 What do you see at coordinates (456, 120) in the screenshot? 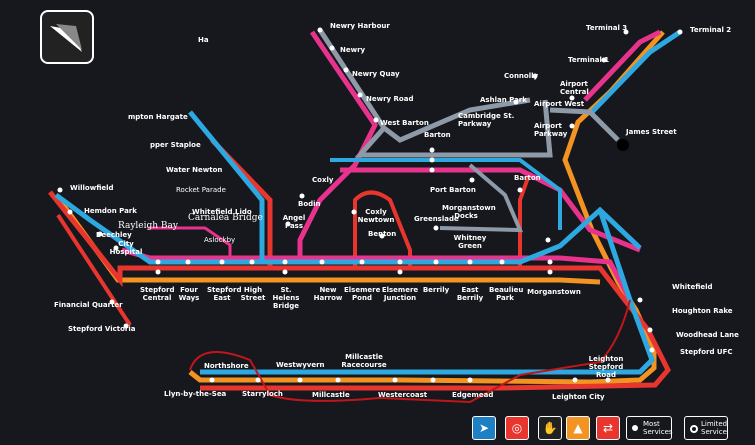
I see `grey-line-branch` at bounding box center [456, 120].